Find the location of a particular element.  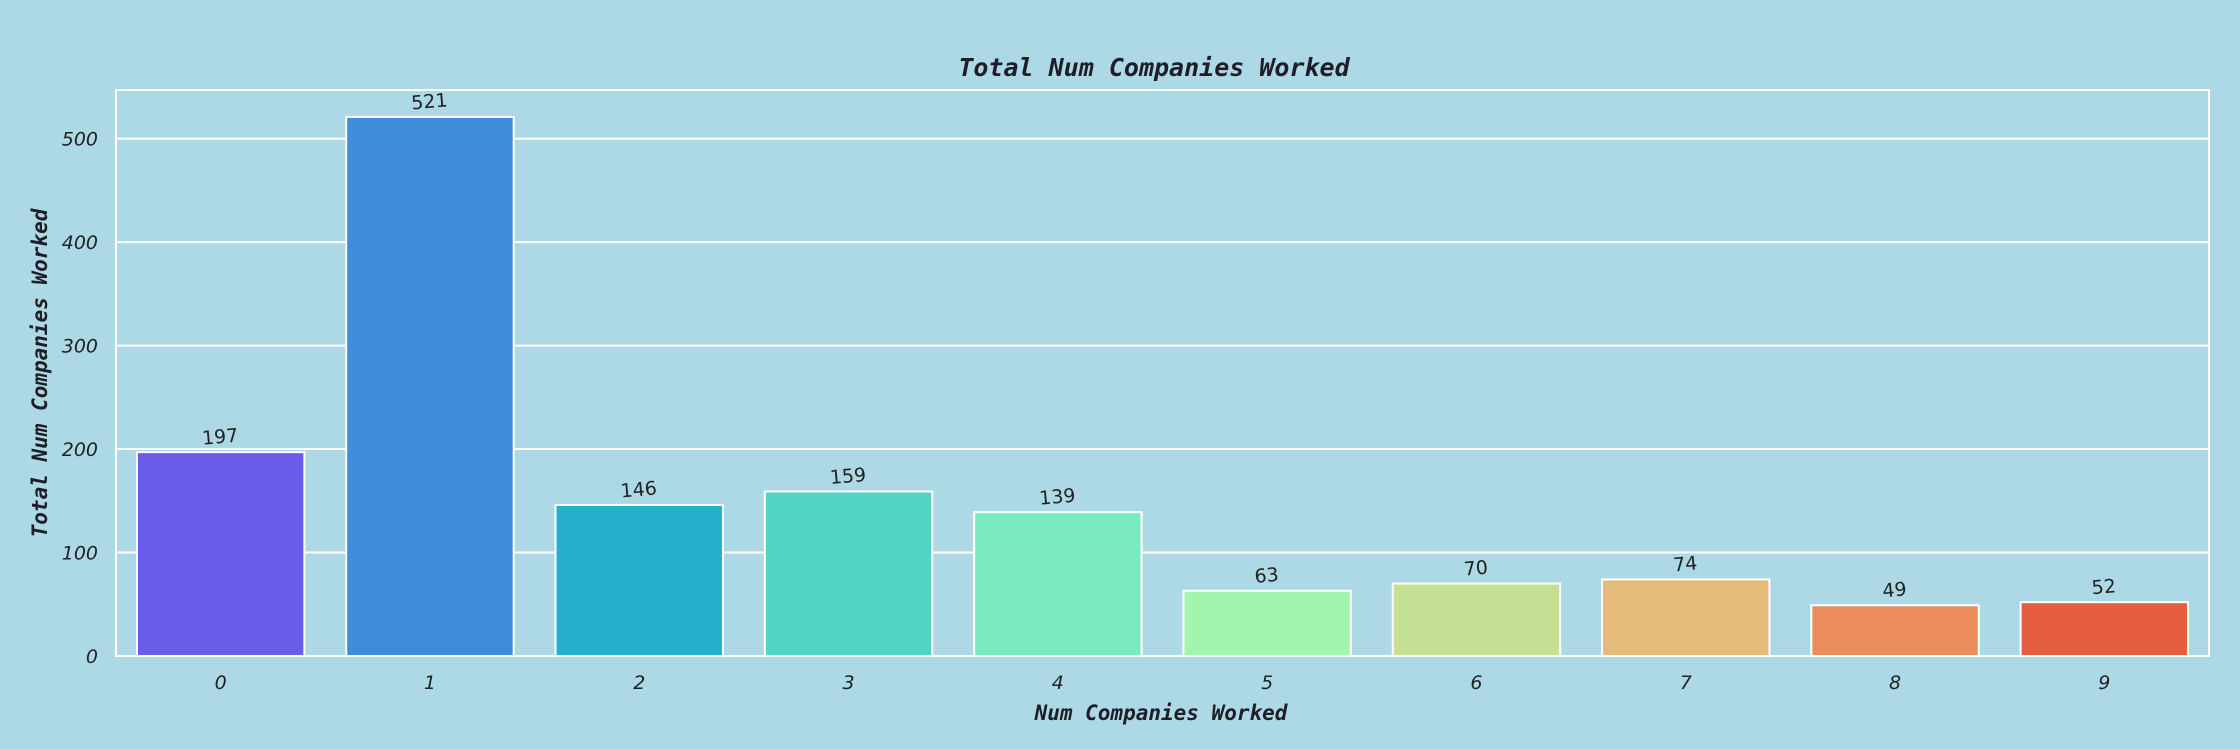

x-tick-label: 2 is located at coordinates (639, 683).